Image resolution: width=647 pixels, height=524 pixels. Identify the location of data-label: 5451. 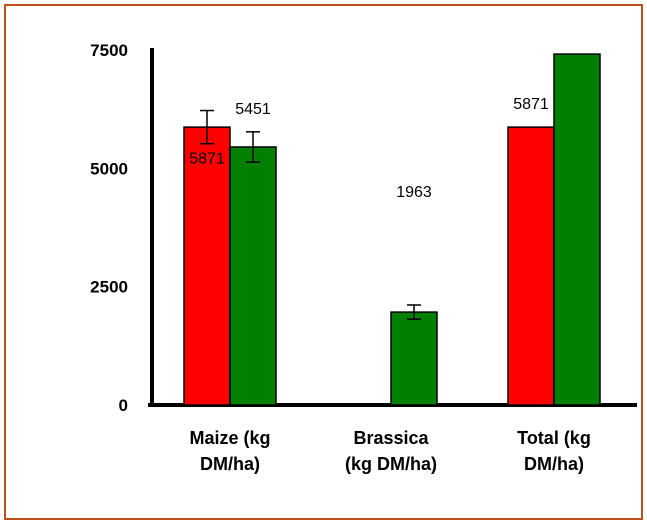
(253, 109).